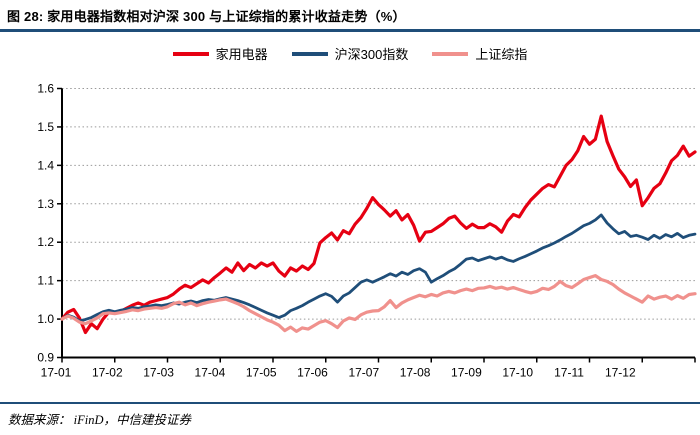 The image size is (700, 435). I want to click on x-tick-label: 17-04, so click(210, 373).